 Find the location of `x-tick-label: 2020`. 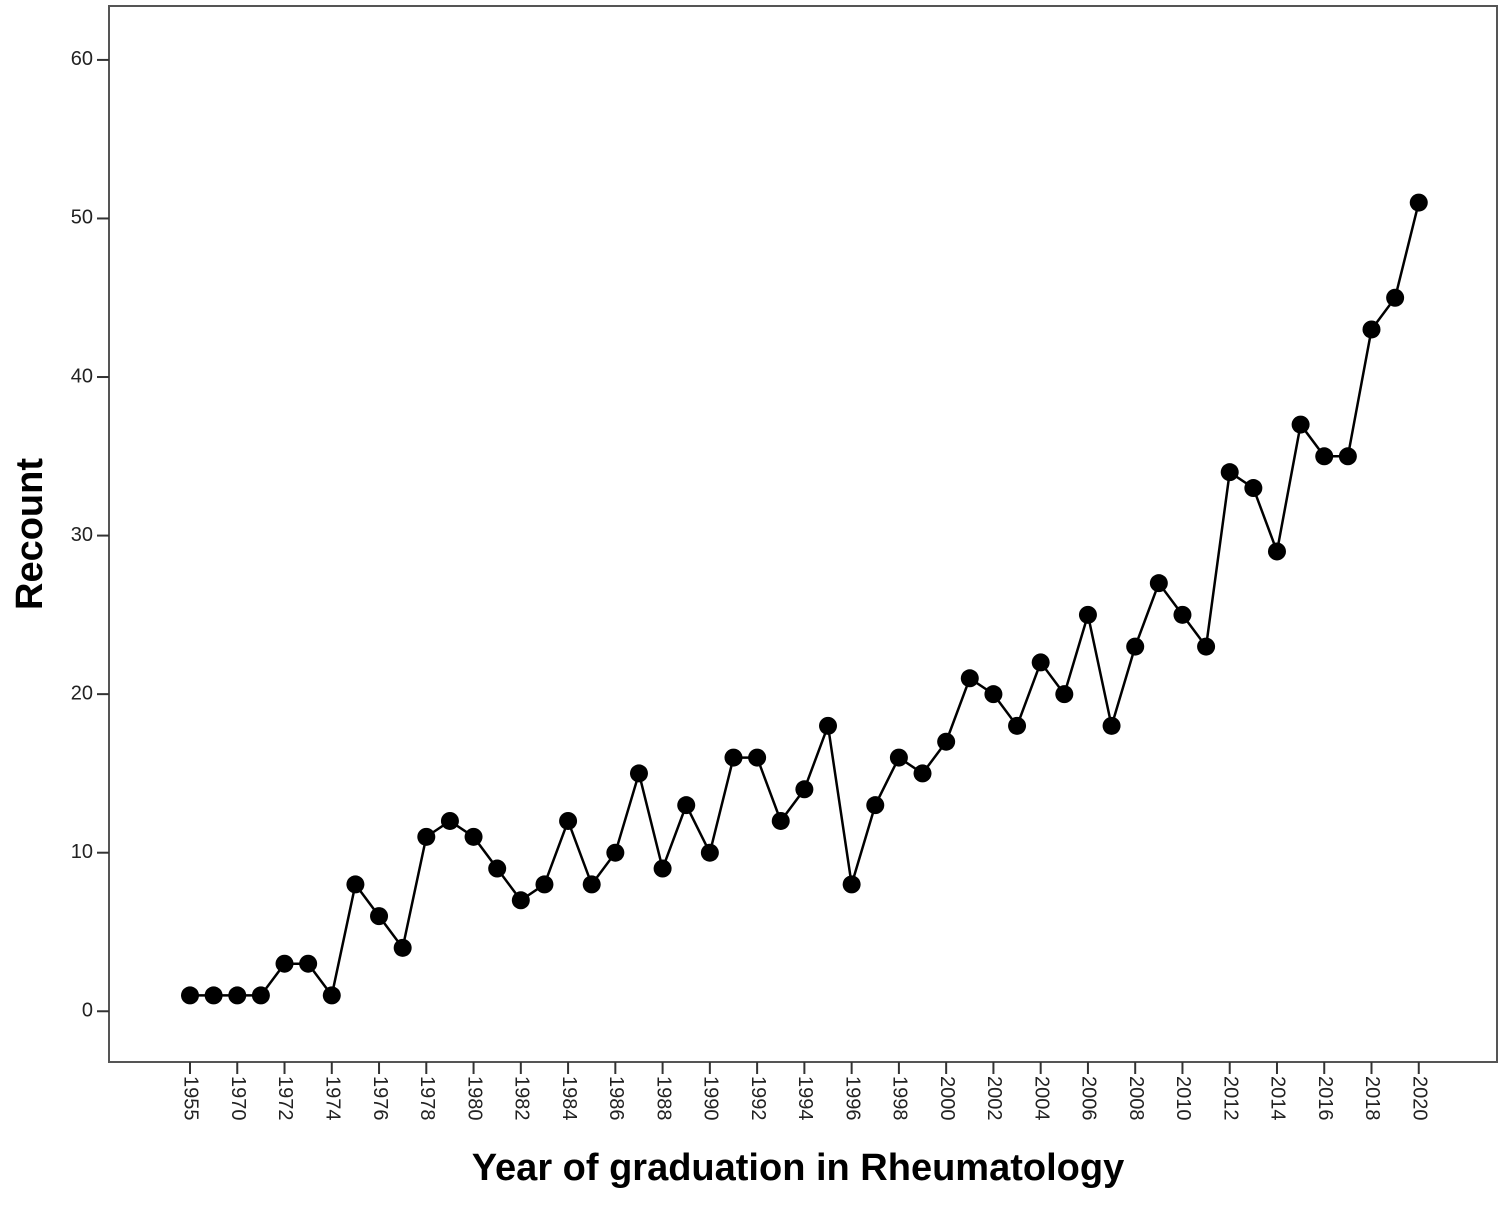

x-tick-label: 2020 is located at coordinates (1419, 1098).